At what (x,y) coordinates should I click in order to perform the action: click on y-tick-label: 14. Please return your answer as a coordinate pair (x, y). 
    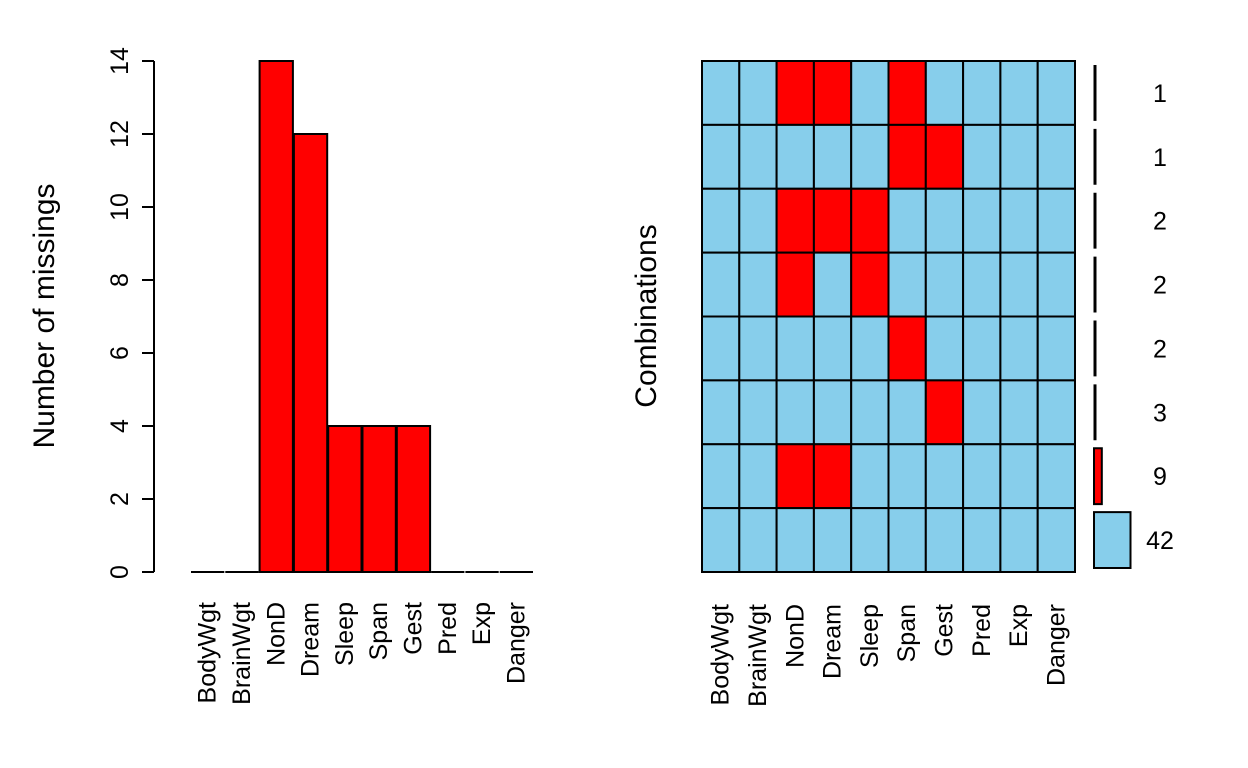
    Looking at the image, I should click on (120, 61).